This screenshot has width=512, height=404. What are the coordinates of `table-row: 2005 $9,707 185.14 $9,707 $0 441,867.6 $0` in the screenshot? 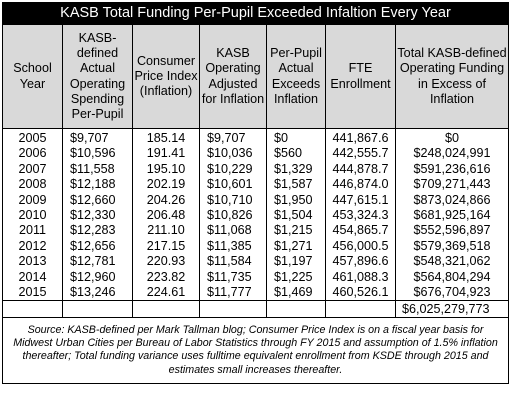 It's located at (255, 137).